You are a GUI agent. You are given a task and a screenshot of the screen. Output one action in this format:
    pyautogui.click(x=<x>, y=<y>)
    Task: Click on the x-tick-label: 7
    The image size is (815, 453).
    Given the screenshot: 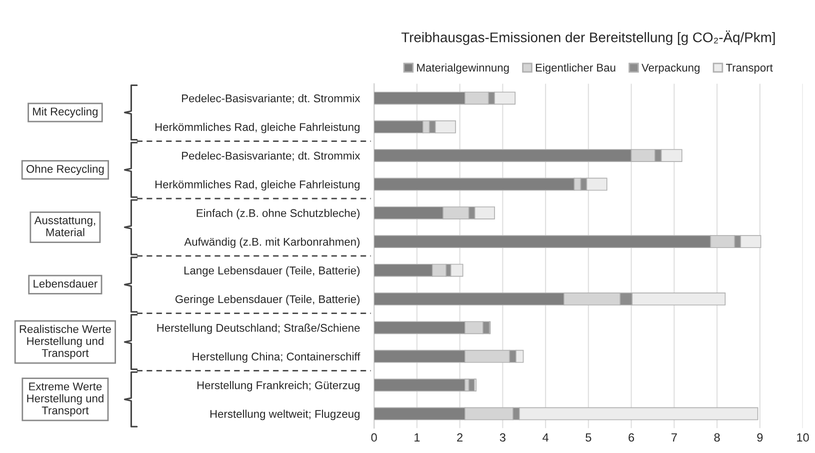 What is the action you would take?
    pyautogui.click(x=674, y=437)
    